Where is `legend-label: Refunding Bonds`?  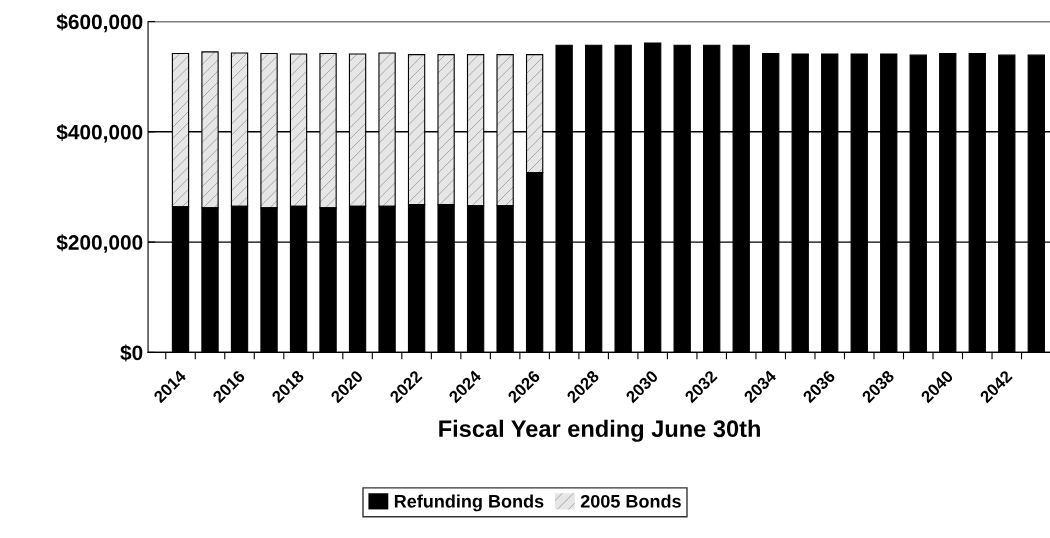 legend-label: Refunding Bonds is located at coordinates (469, 503).